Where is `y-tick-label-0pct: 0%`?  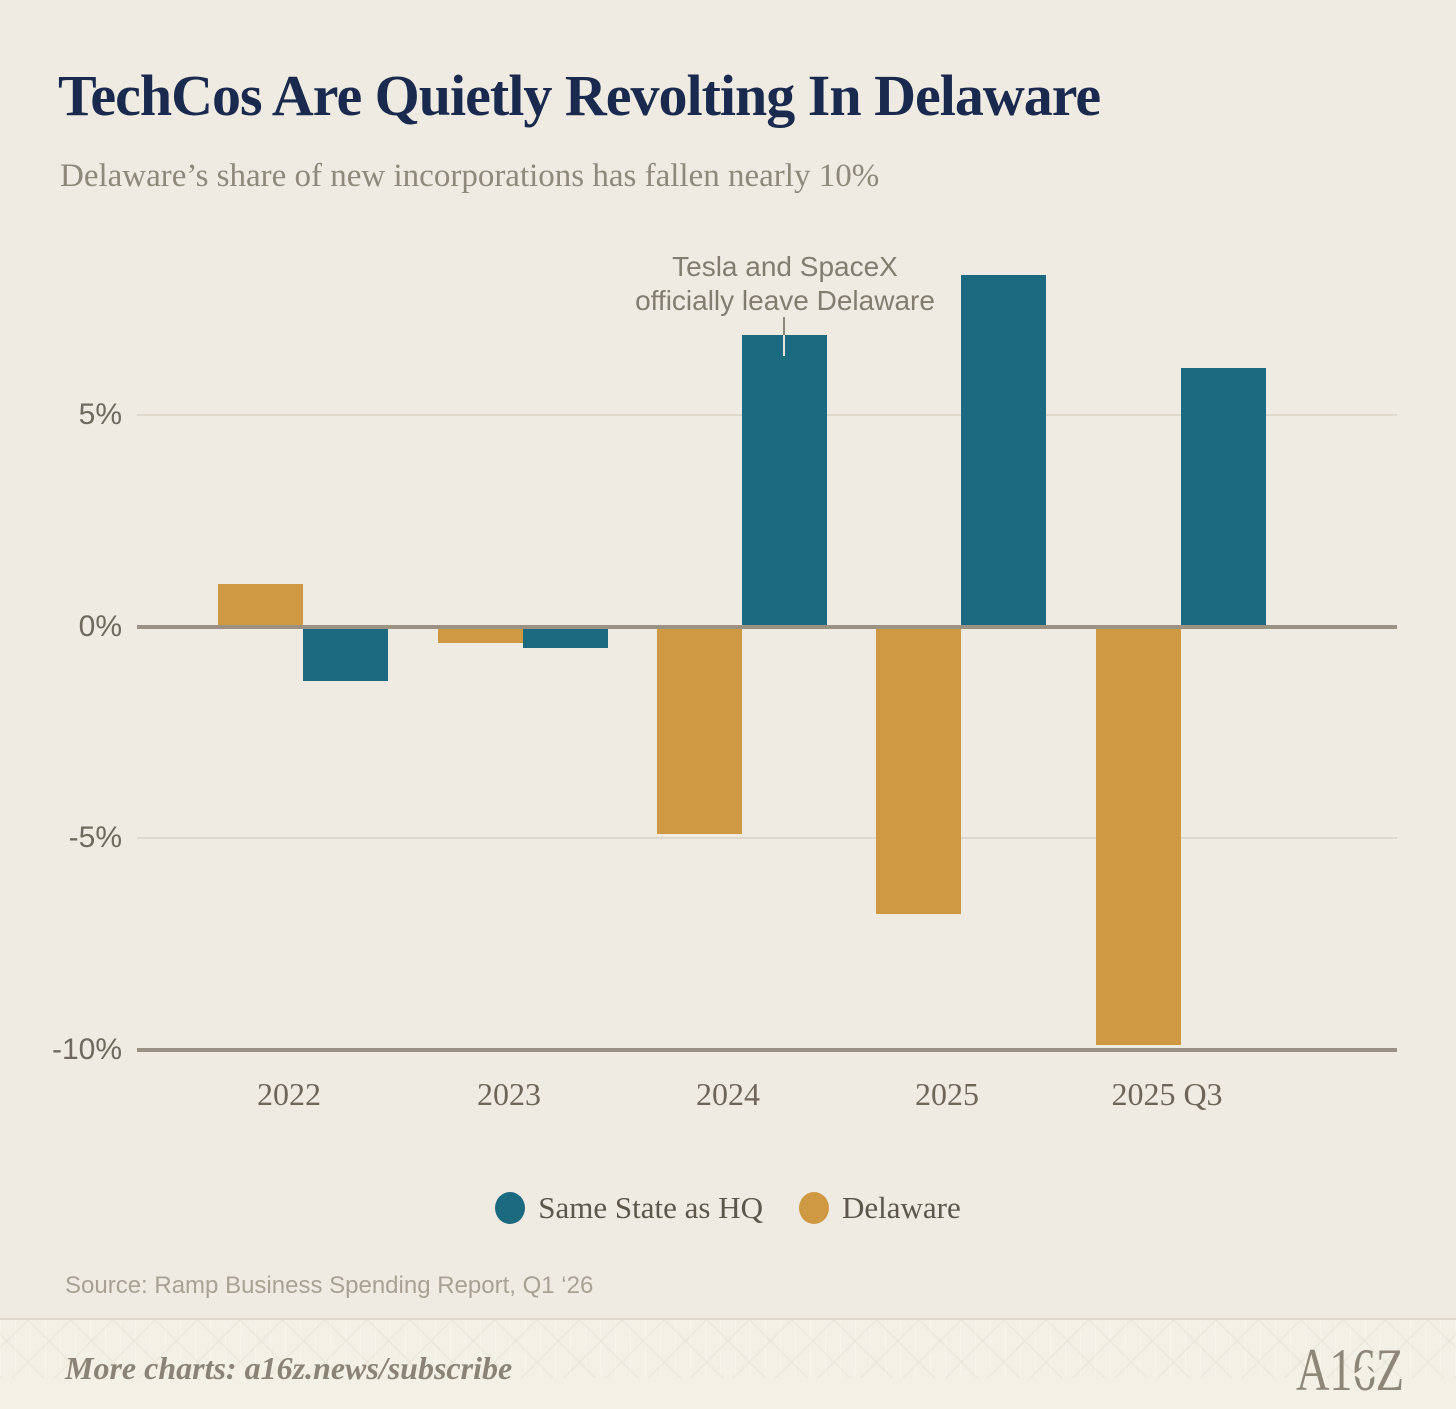
y-tick-label-0pct: 0% is located at coordinates (100, 626).